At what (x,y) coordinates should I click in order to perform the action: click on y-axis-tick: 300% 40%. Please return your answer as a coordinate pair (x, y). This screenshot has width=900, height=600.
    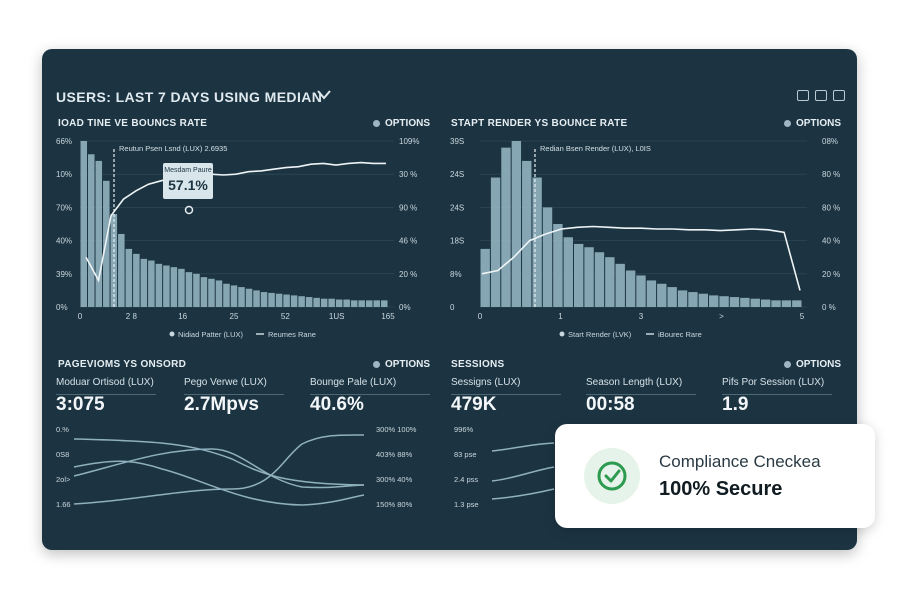
    Looking at the image, I should click on (394, 479).